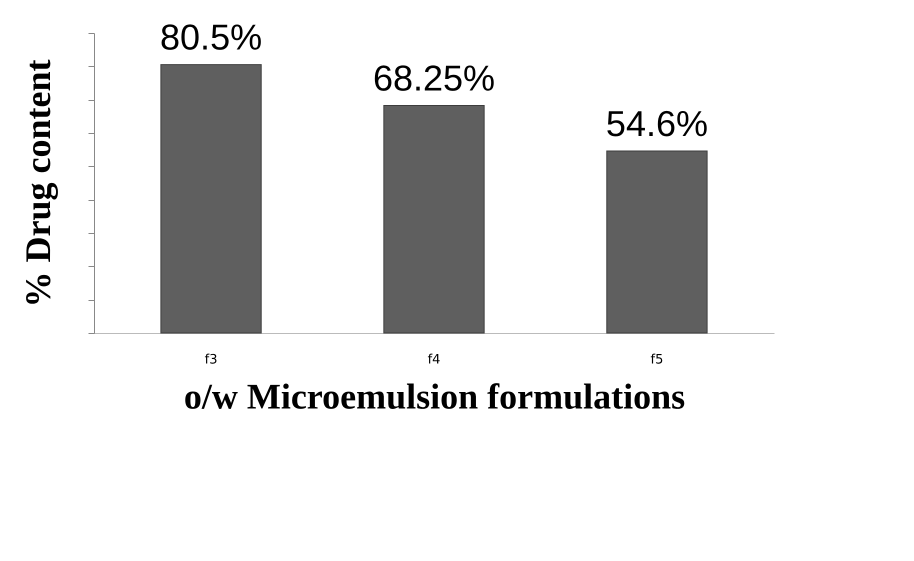 Image resolution: width=914 pixels, height=561 pixels. What do you see at coordinates (657, 360) in the screenshot?
I see `x-tick-label: f5` at bounding box center [657, 360].